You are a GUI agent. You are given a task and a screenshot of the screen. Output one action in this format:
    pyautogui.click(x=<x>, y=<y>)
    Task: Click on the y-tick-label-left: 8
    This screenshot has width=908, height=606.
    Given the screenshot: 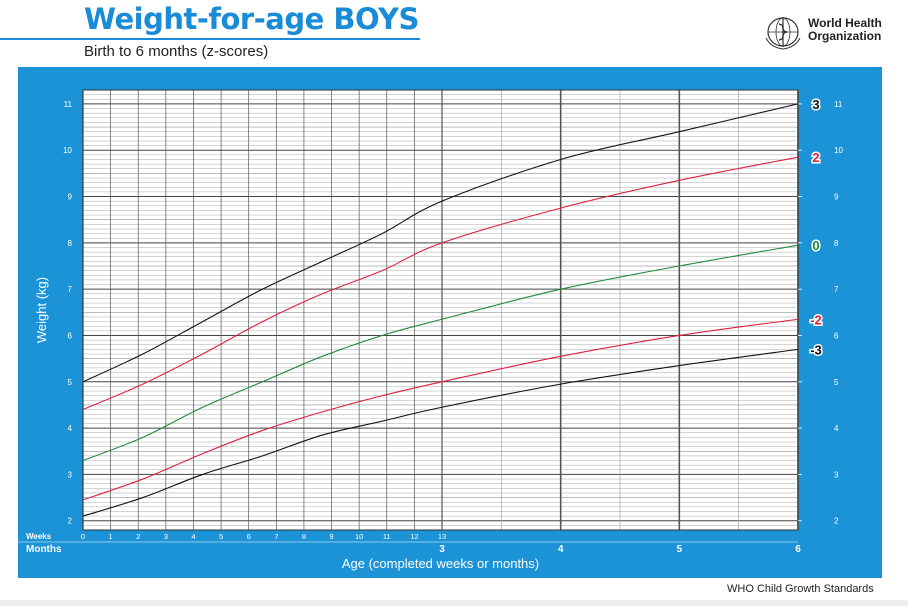 What is the action you would take?
    pyautogui.click(x=70, y=243)
    